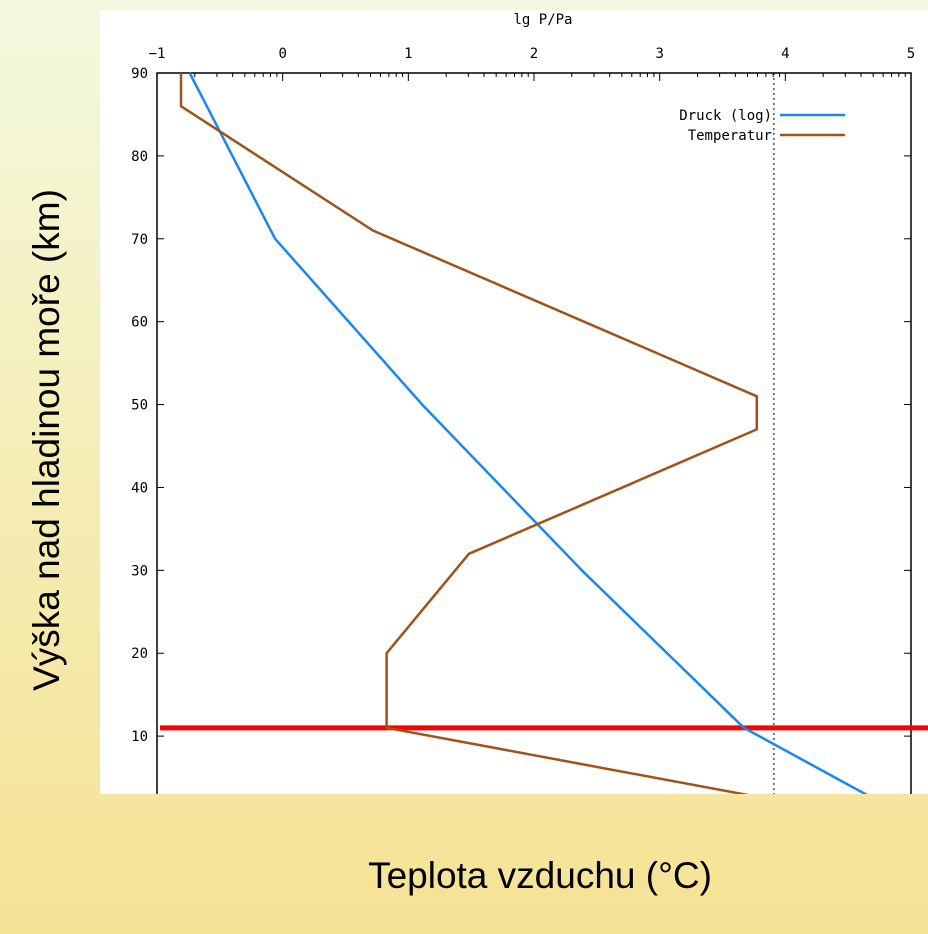 This screenshot has height=934, width=928. What do you see at coordinates (139, 74) in the screenshot?
I see `y-tick-label: 90` at bounding box center [139, 74].